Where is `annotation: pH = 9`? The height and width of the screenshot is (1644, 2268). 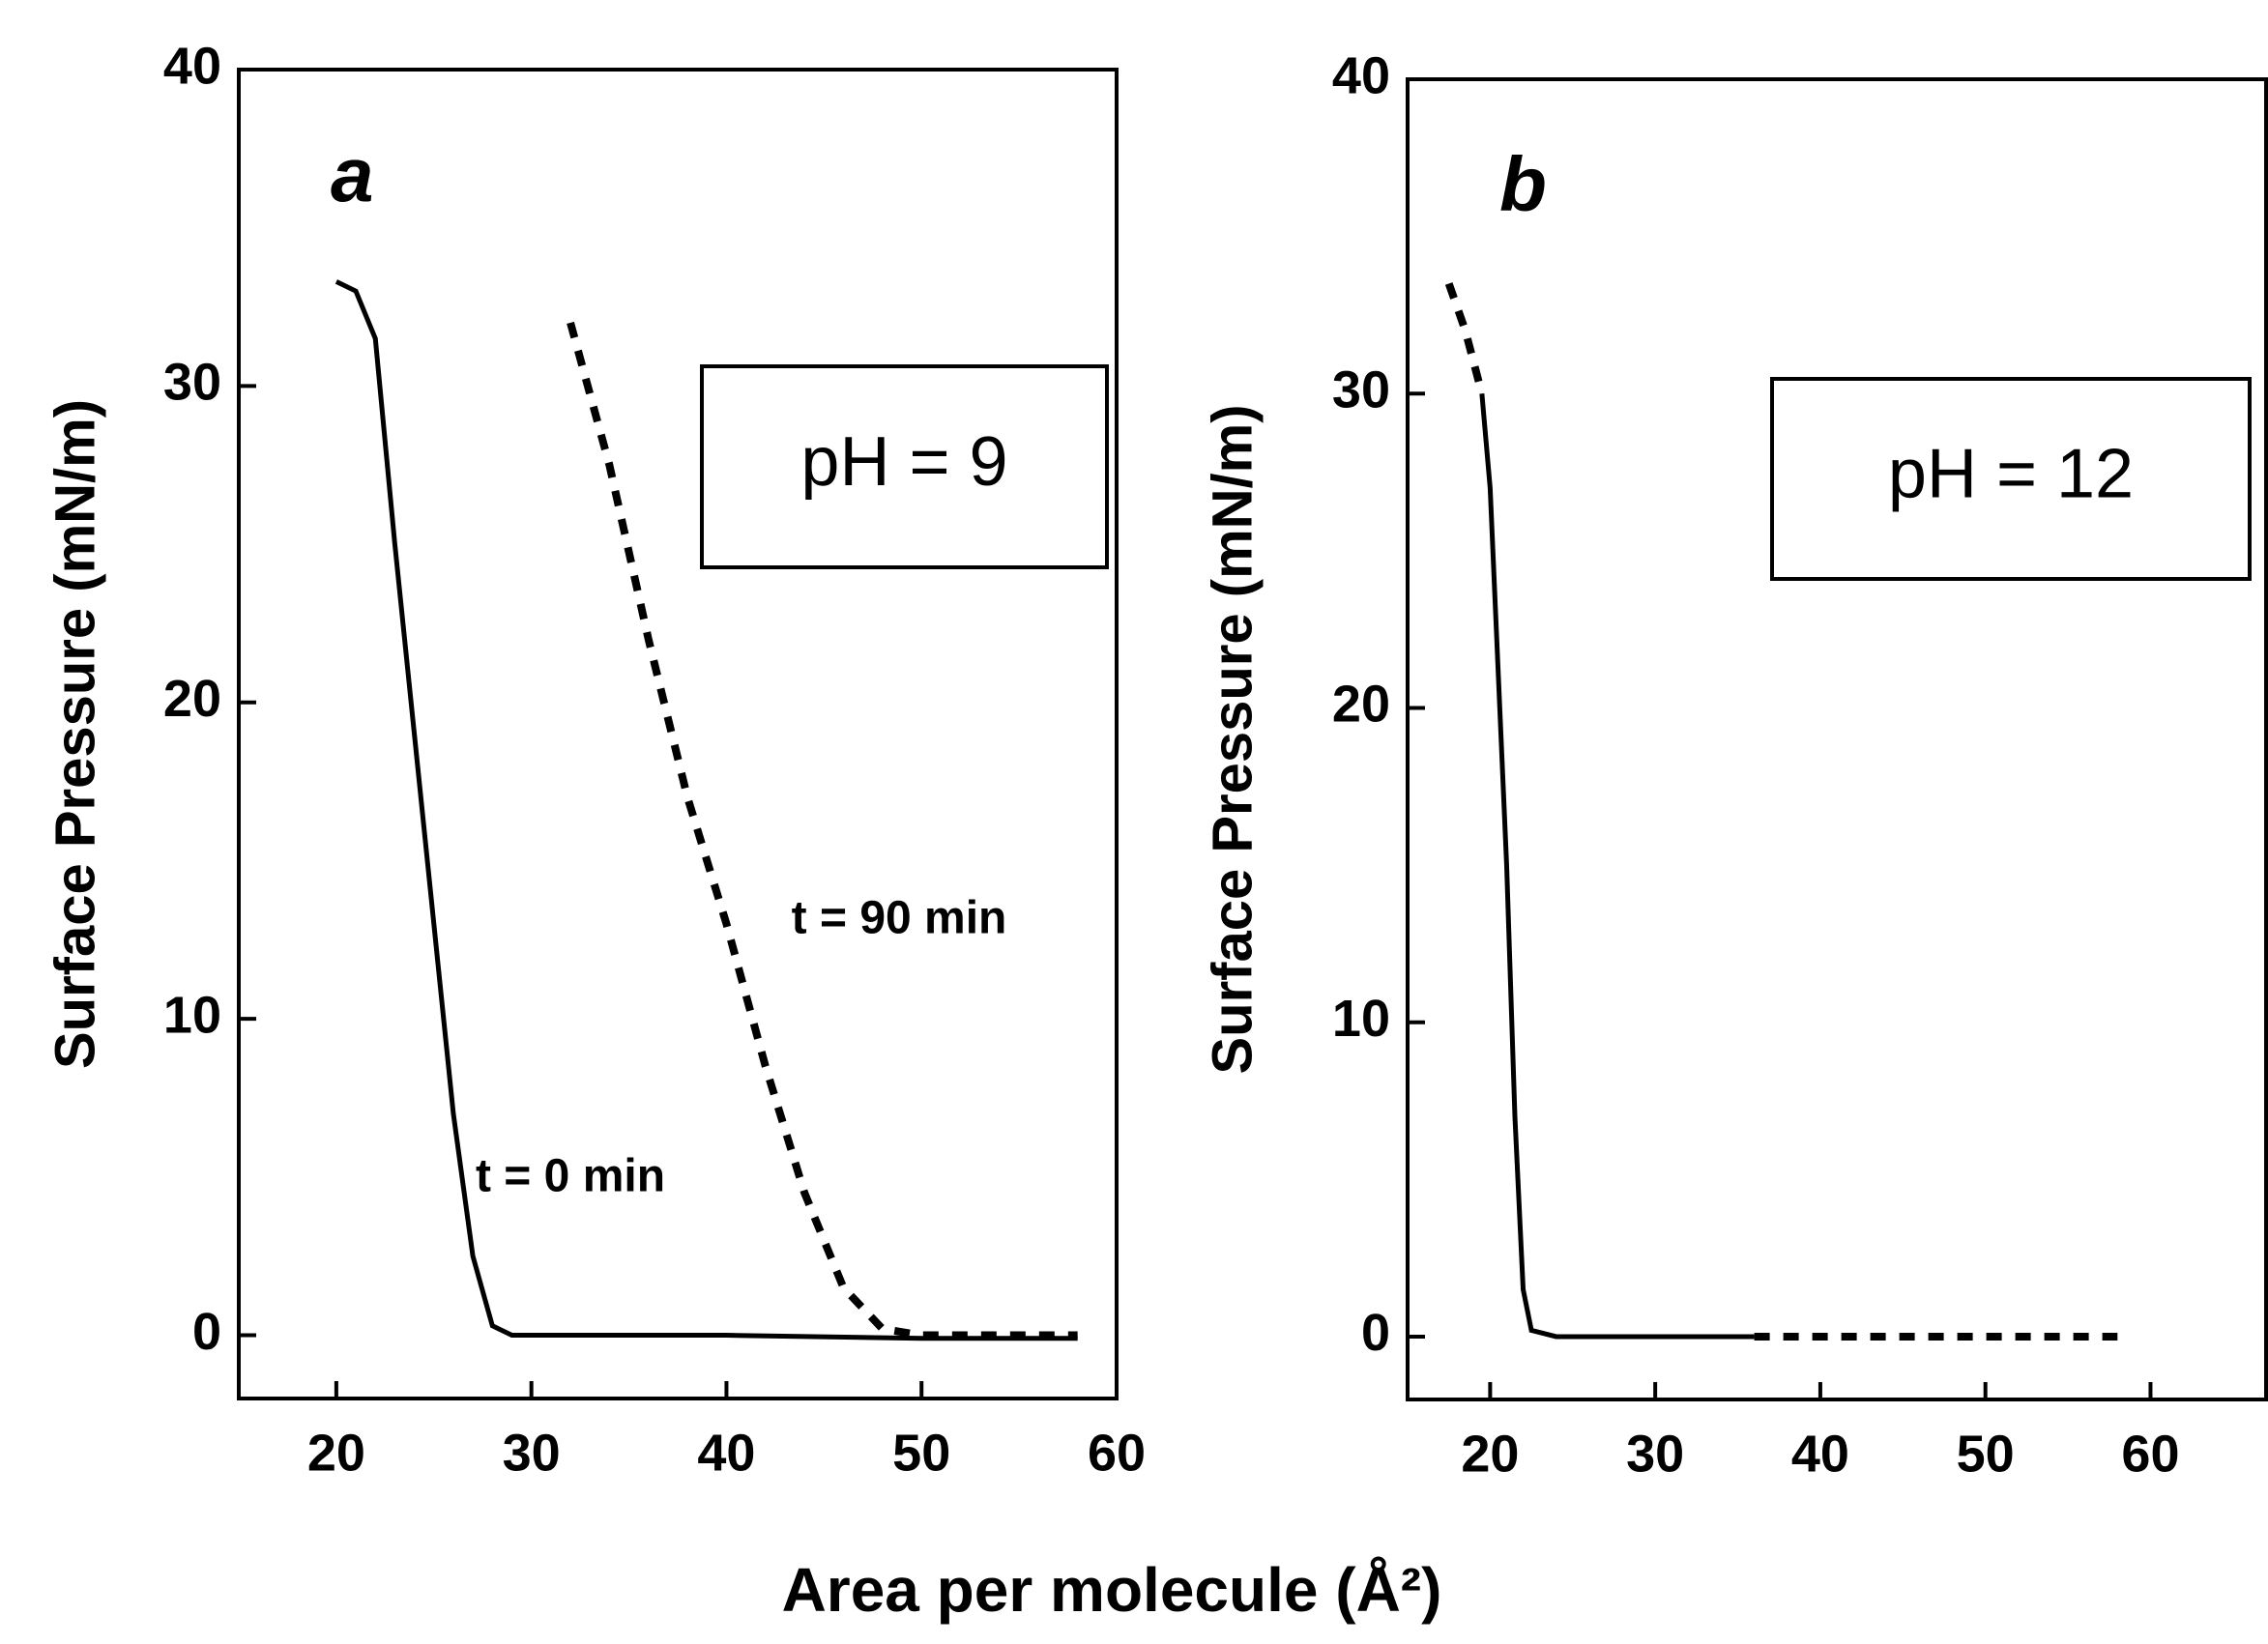
annotation: pH = 9 is located at coordinates (904, 462).